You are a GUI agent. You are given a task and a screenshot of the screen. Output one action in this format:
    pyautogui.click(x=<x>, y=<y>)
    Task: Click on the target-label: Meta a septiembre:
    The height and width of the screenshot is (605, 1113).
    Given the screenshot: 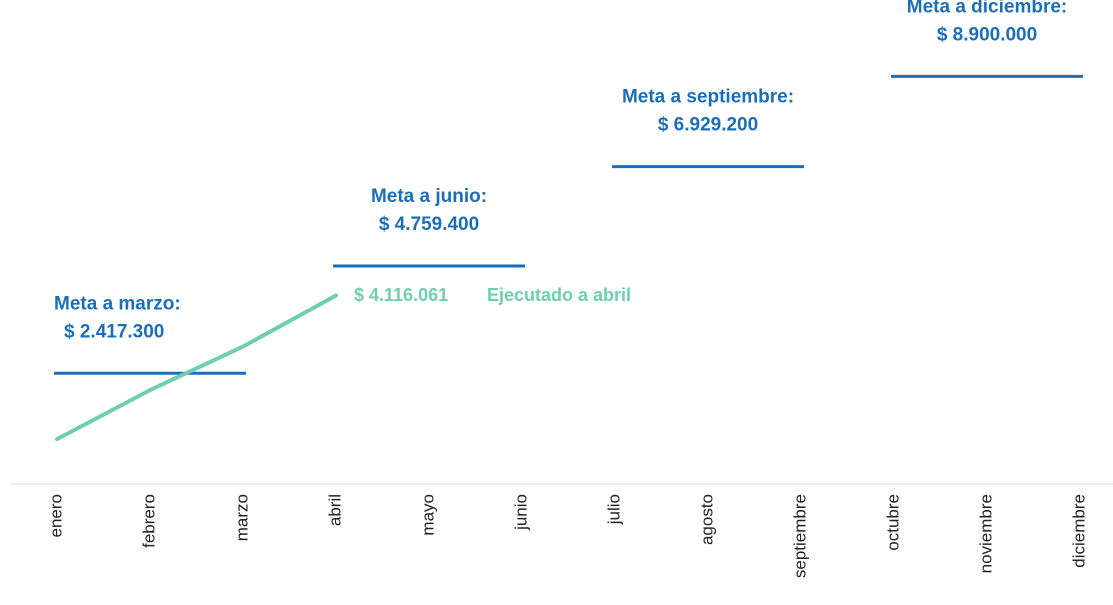 What is the action you would take?
    pyautogui.click(x=708, y=97)
    